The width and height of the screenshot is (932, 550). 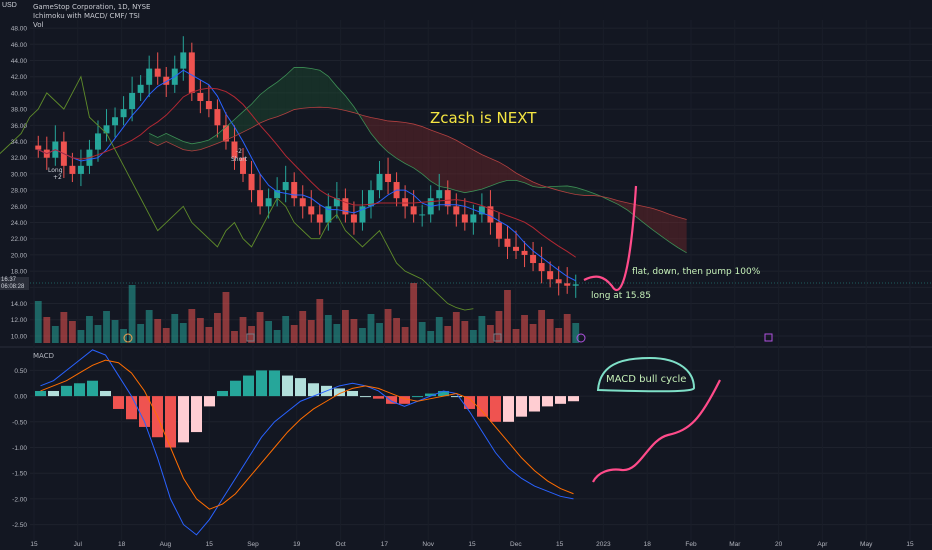 What do you see at coordinates (19, 499) in the screenshot?
I see `macd-tick-label: -2.00` at bounding box center [19, 499].